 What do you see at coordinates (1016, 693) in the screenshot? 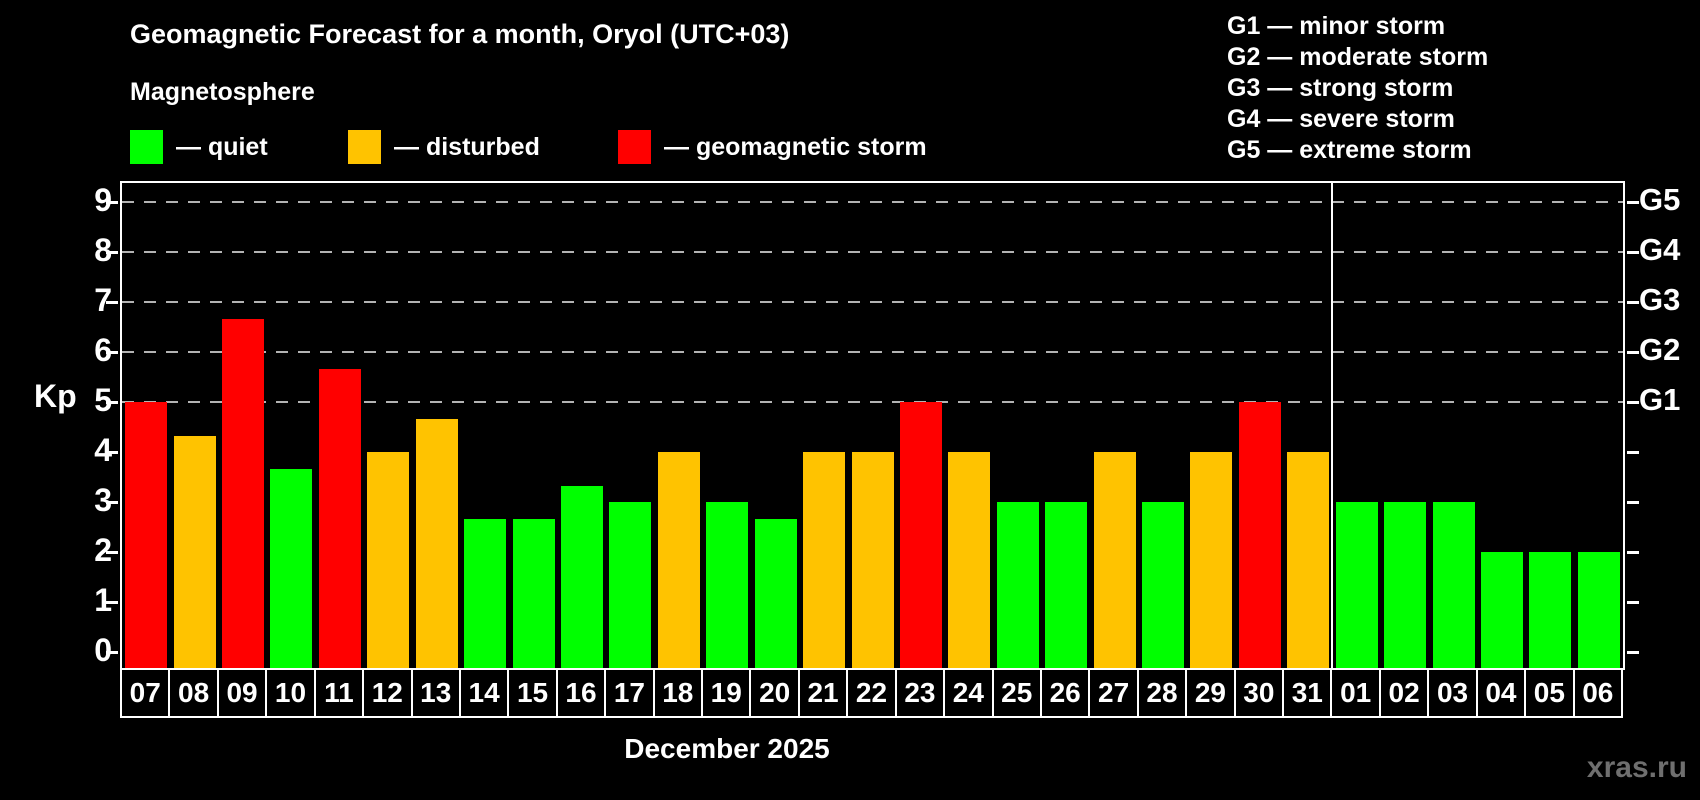
I see `date-cell-25: 25` at bounding box center [1016, 693].